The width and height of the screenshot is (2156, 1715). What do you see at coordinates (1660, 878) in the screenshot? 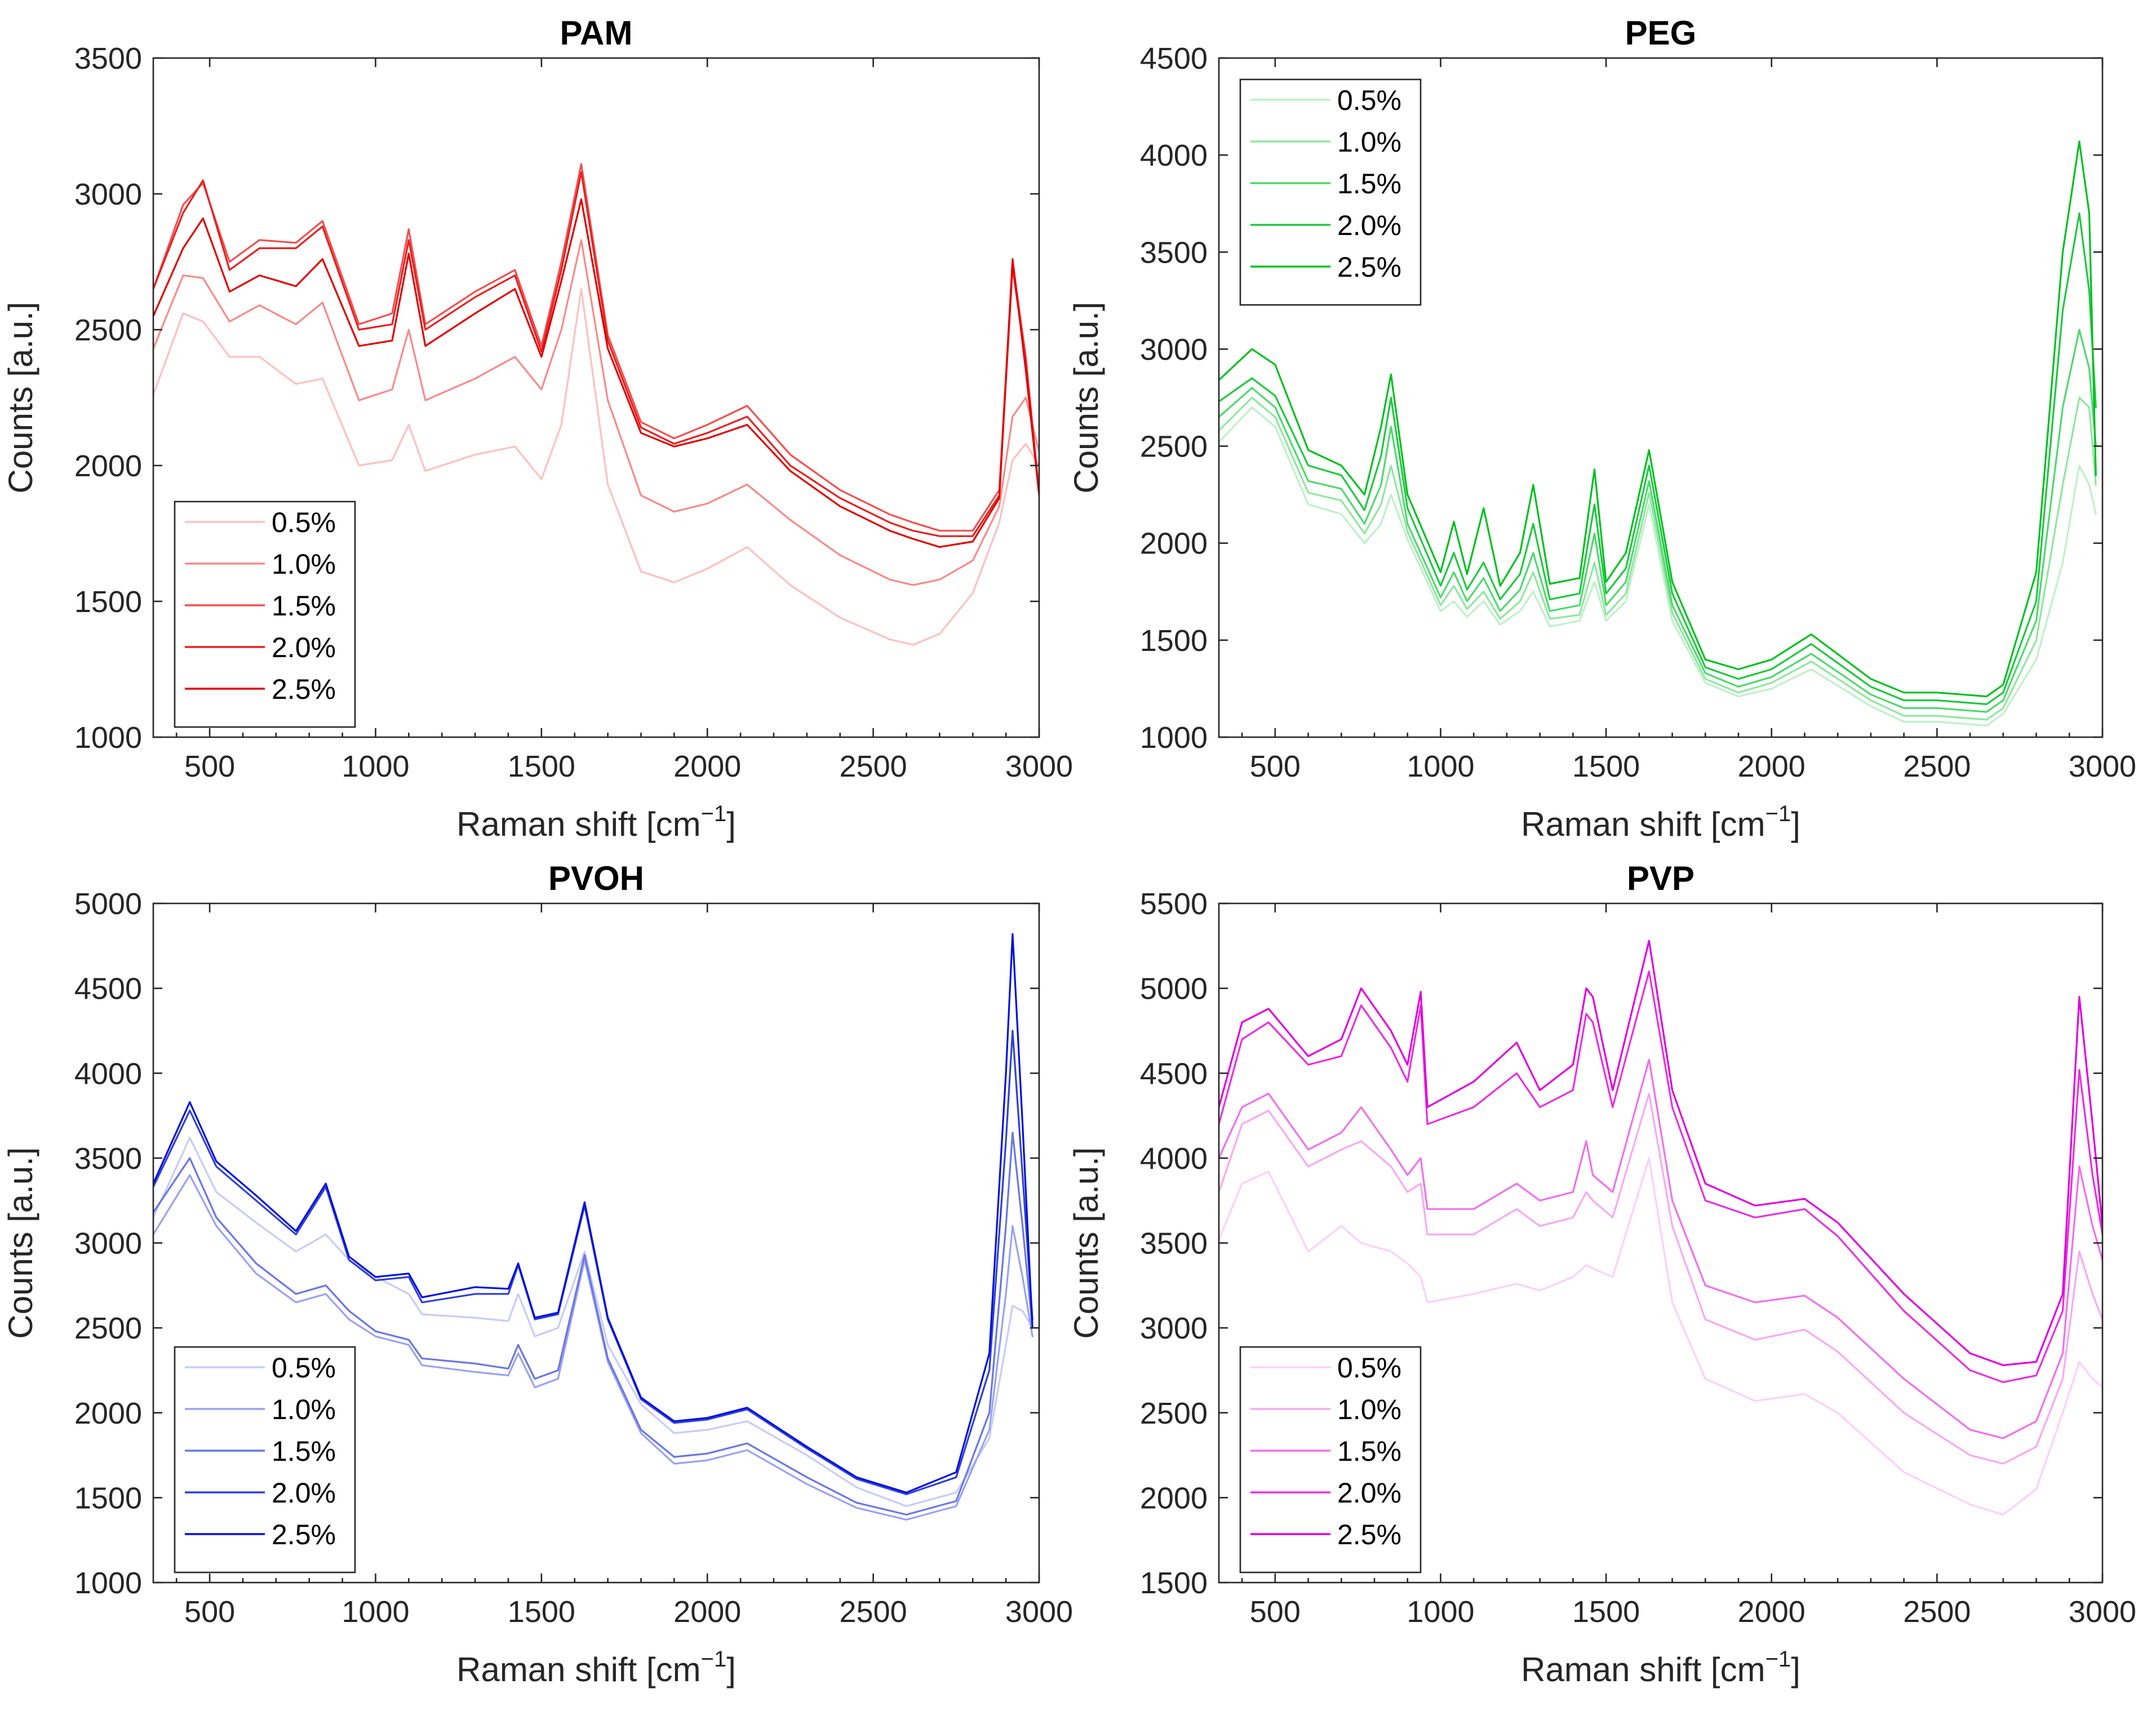
I see `panel-title: PVP` at bounding box center [1660, 878].